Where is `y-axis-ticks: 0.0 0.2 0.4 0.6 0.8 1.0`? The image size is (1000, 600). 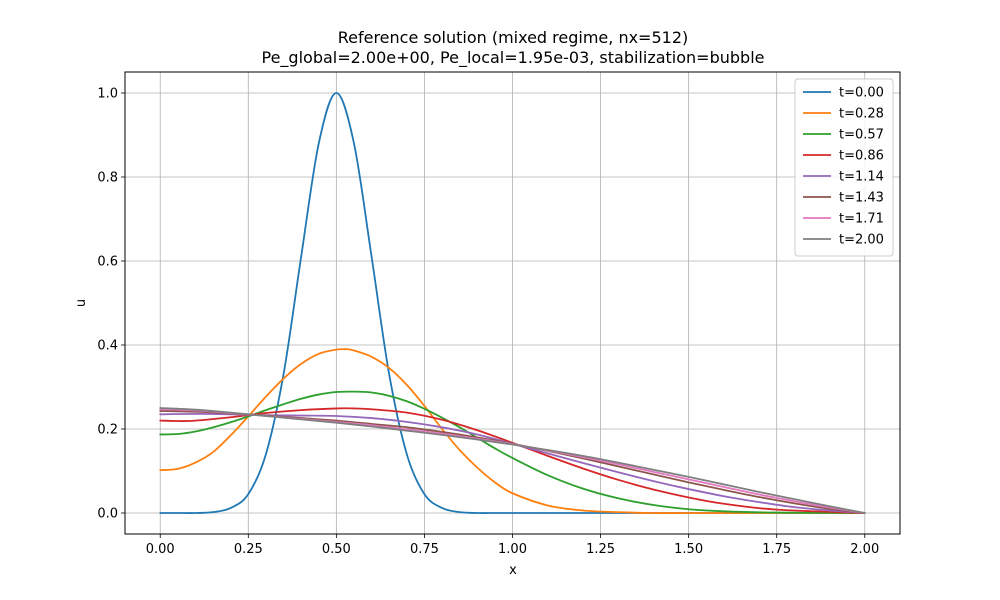
y-axis-ticks: 0.0 0.2 0.4 0.6 0.8 1.0 is located at coordinates (111, 304).